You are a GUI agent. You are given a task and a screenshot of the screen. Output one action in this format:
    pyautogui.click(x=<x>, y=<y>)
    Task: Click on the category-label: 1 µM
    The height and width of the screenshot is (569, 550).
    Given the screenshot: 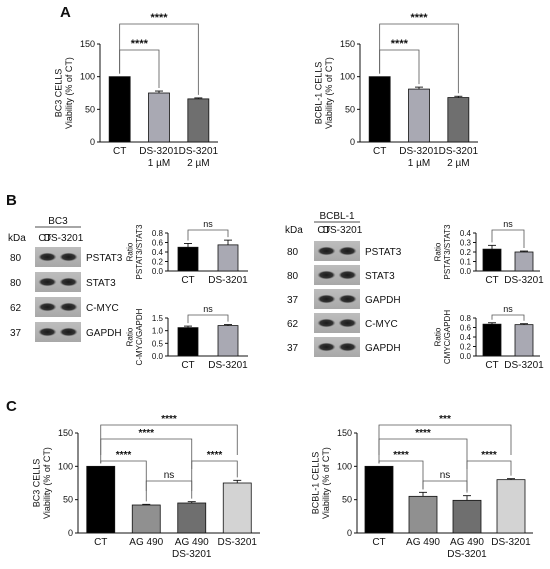 What is the action you would take?
    pyautogui.click(x=159, y=163)
    